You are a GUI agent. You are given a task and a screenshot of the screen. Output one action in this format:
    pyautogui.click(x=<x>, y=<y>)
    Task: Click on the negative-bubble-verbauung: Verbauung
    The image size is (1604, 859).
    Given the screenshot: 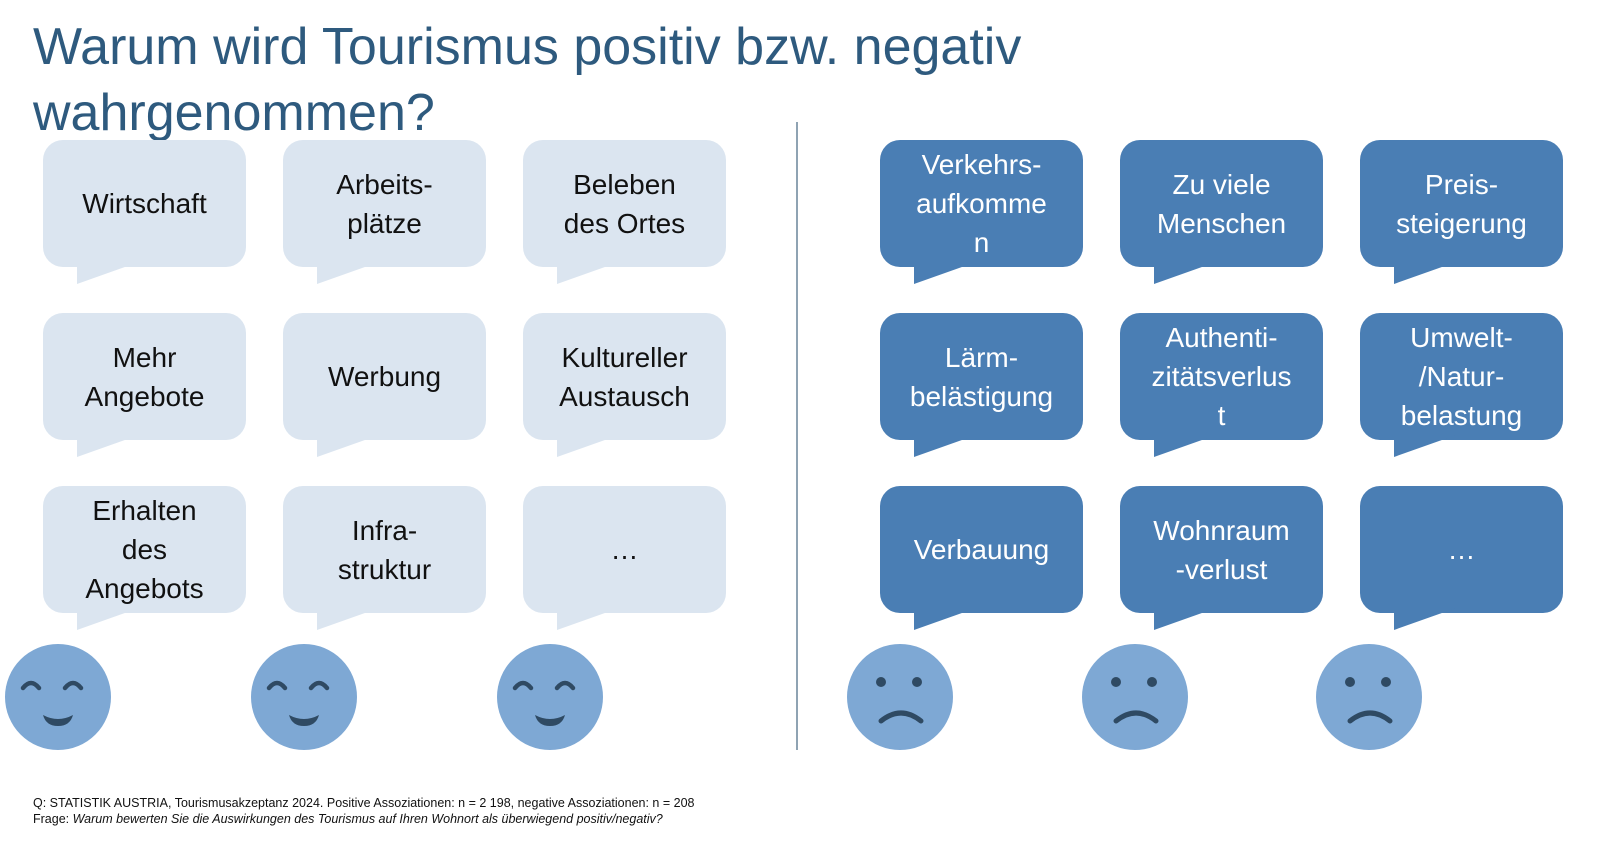 What is the action you would take?
    pyautogui.click(x=981, y=558)
    